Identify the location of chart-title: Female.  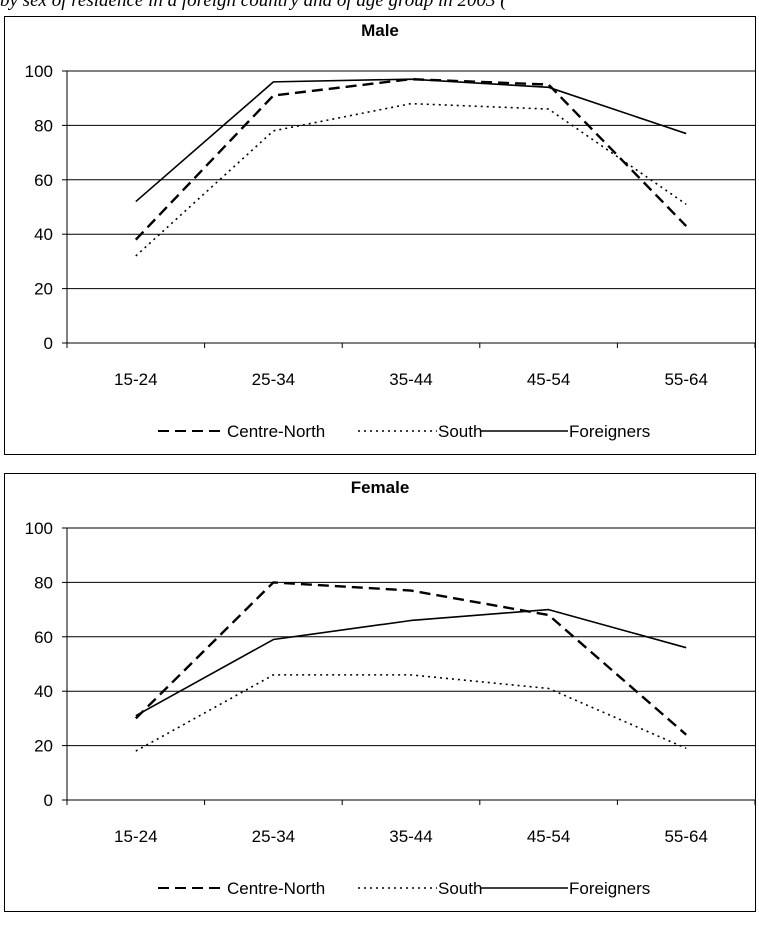
(380, 487).